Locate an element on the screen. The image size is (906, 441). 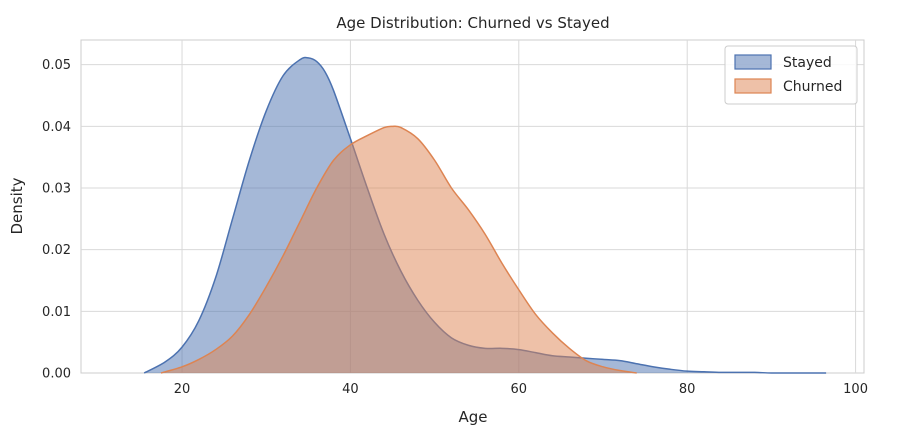
legend-swatch-churned is located at coordinates (753, 86).